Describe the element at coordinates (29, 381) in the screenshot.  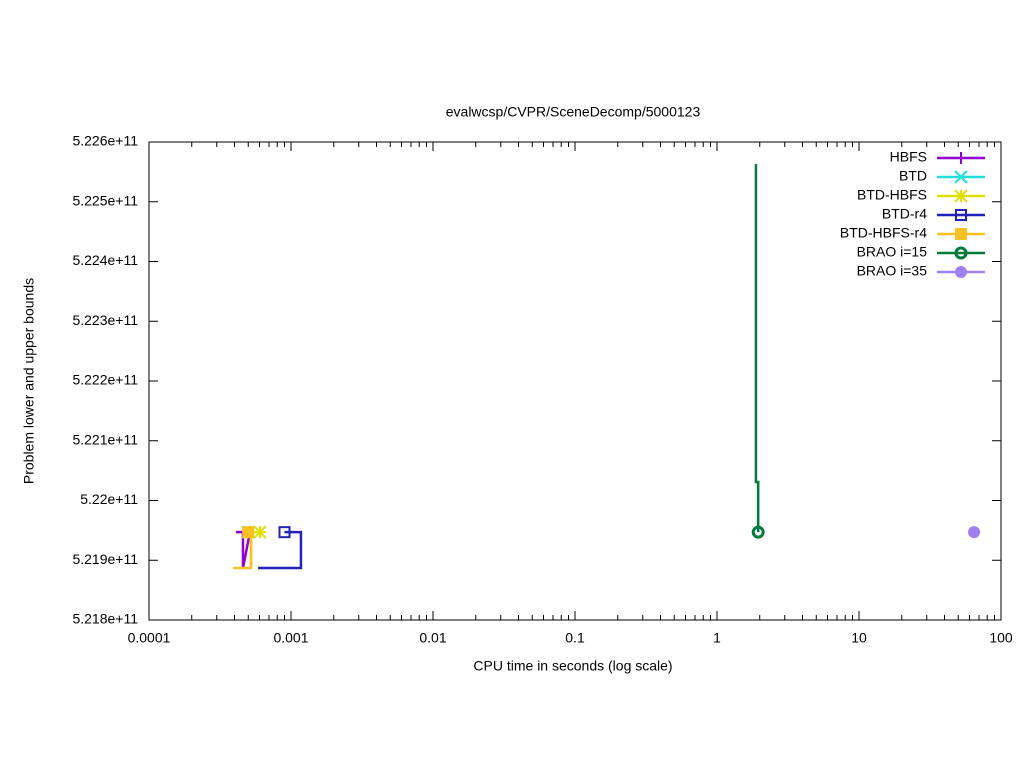
I see `y-axis-label: Problem lower and upper bounds` at that location.